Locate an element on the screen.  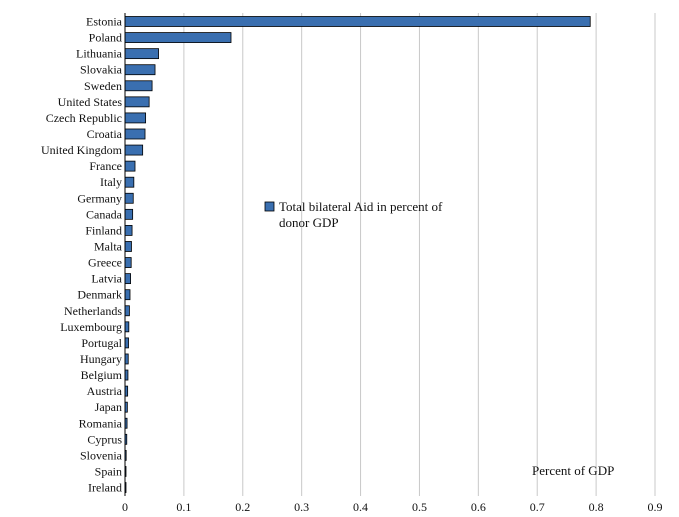
bar-latvia is located at coordinates (127, 279).